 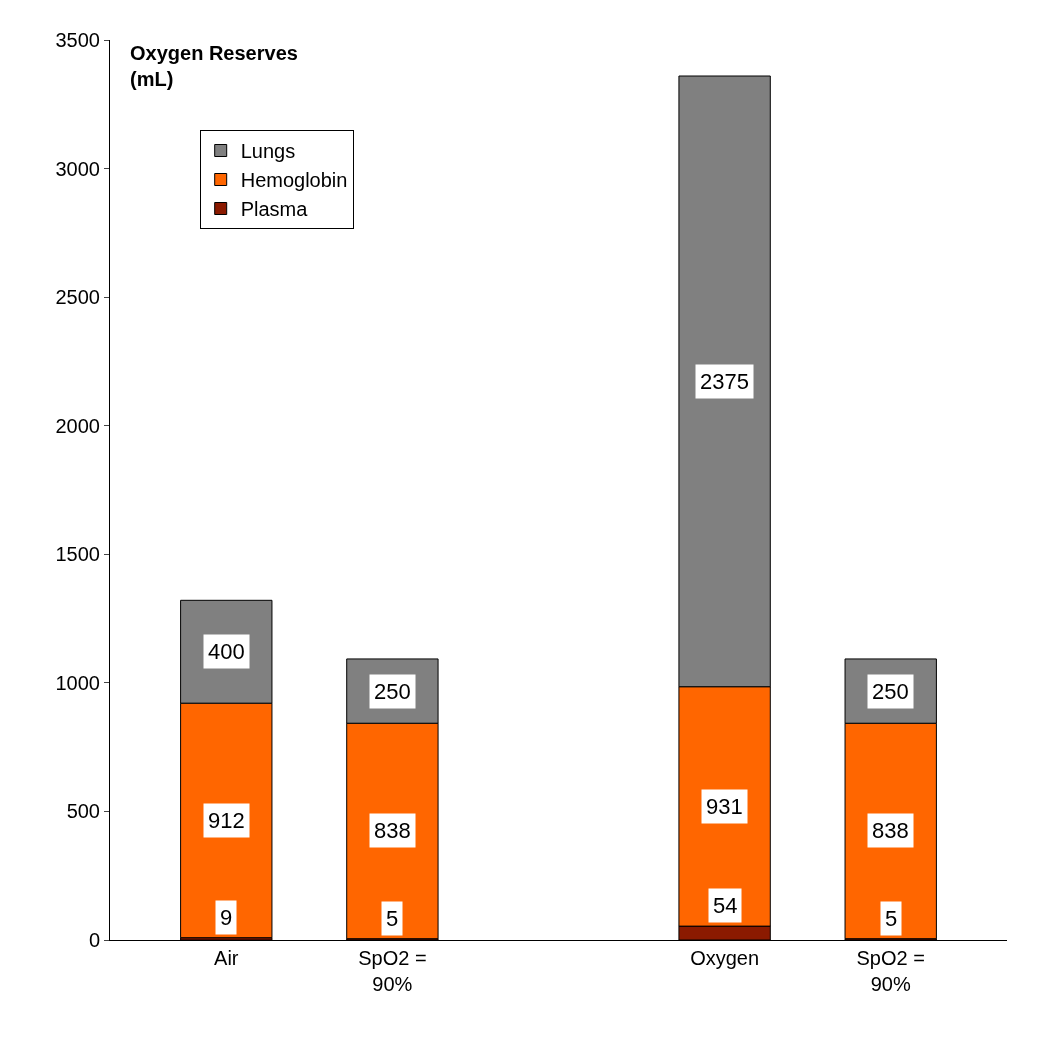 What do you see at coordinates (77, 682) in the screenshot?
I see `y-tick-label: 1000` at bounding box center [77, 682].